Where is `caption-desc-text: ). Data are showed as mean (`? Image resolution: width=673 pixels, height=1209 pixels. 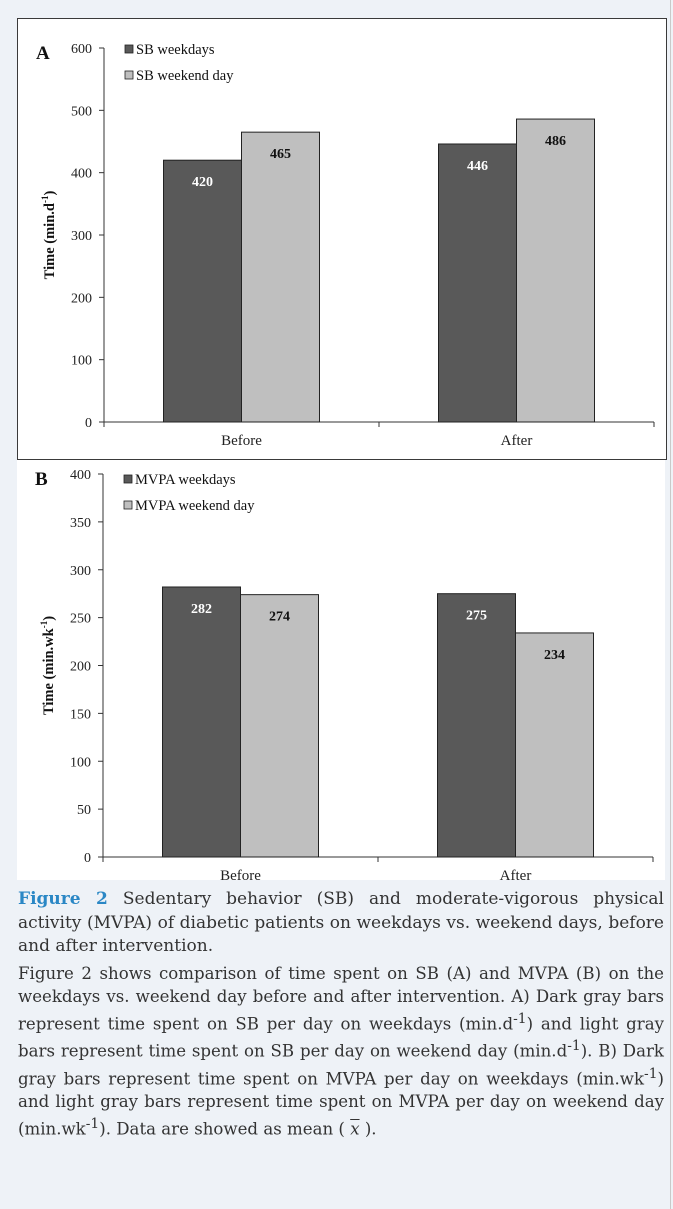
caption-desc-text: ). Data are showed as mean ( is located at coordinates (222, 1129).